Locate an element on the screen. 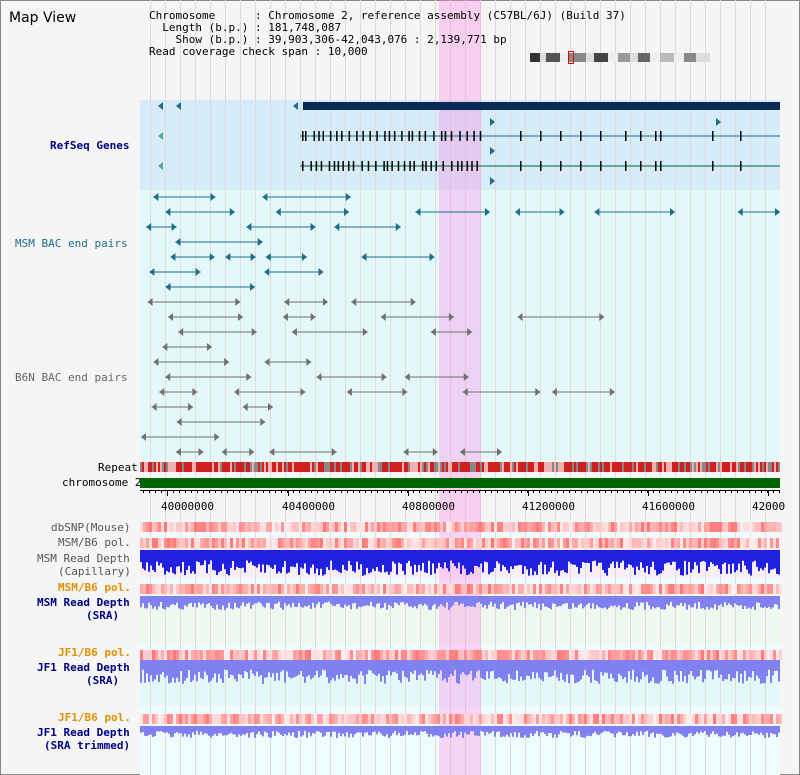 Image resolution: width=800 pixels, height=775 pixels. b6n-bac-label: B6N BAC end pairs is located at coordinates (71, 377).